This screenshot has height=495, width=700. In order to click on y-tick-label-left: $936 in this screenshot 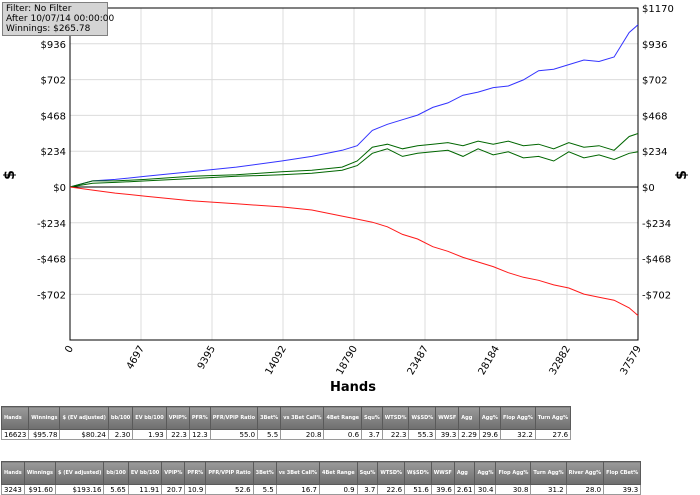, I will do `click(53, 45)`.